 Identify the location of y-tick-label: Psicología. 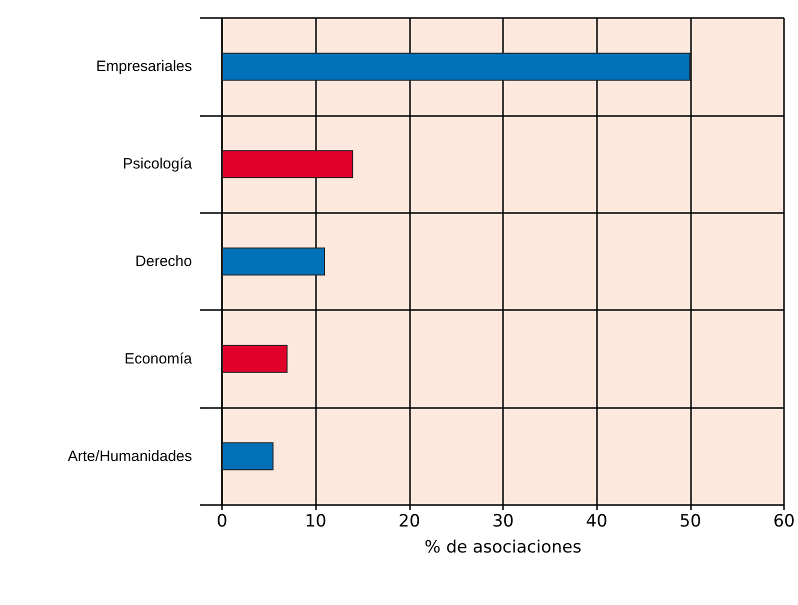
(157, 164).